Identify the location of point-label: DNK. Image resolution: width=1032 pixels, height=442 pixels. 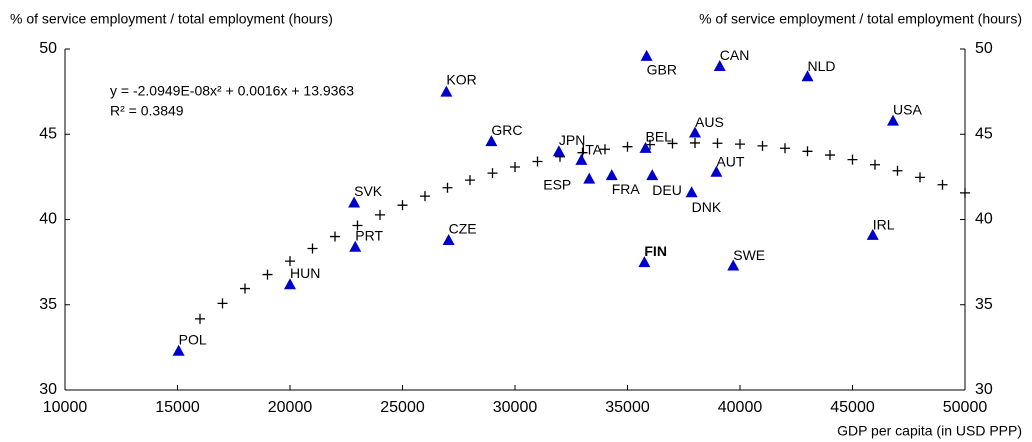
(707, 207).